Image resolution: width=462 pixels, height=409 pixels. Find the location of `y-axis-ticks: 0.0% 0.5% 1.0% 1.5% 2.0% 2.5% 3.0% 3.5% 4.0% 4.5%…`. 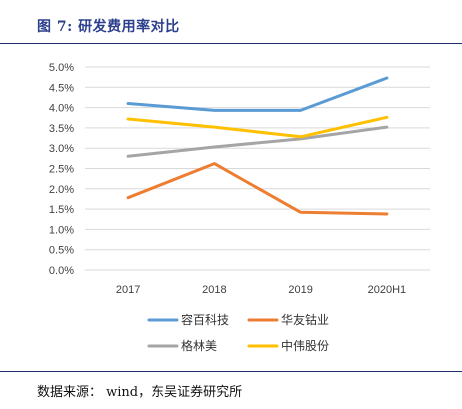

y-axis-ticks: 0.0% 0.5% 1.0% 1.5% 2.0% 2.5% 3.0% 3.5% 4.0% 4.5%… is located at coordinates (61, 169).